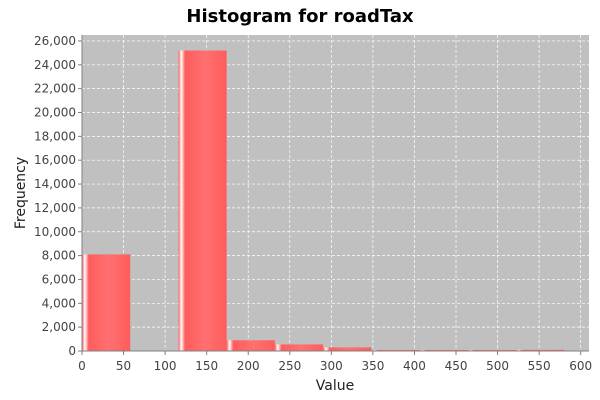  What do you see at coordinates (497, 366) in the screenshot?
I see `x-tick-label: 500` at bounding box center [497, 366].